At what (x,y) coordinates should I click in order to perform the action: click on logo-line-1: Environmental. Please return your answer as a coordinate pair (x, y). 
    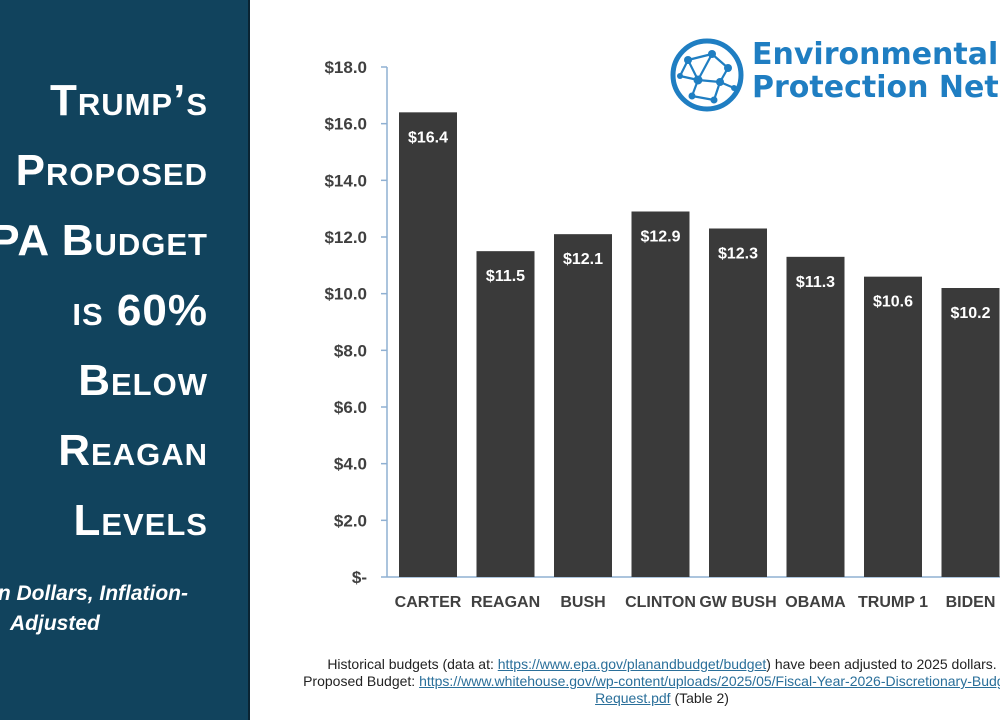
    Looking at the image, I should click on (875, 54).